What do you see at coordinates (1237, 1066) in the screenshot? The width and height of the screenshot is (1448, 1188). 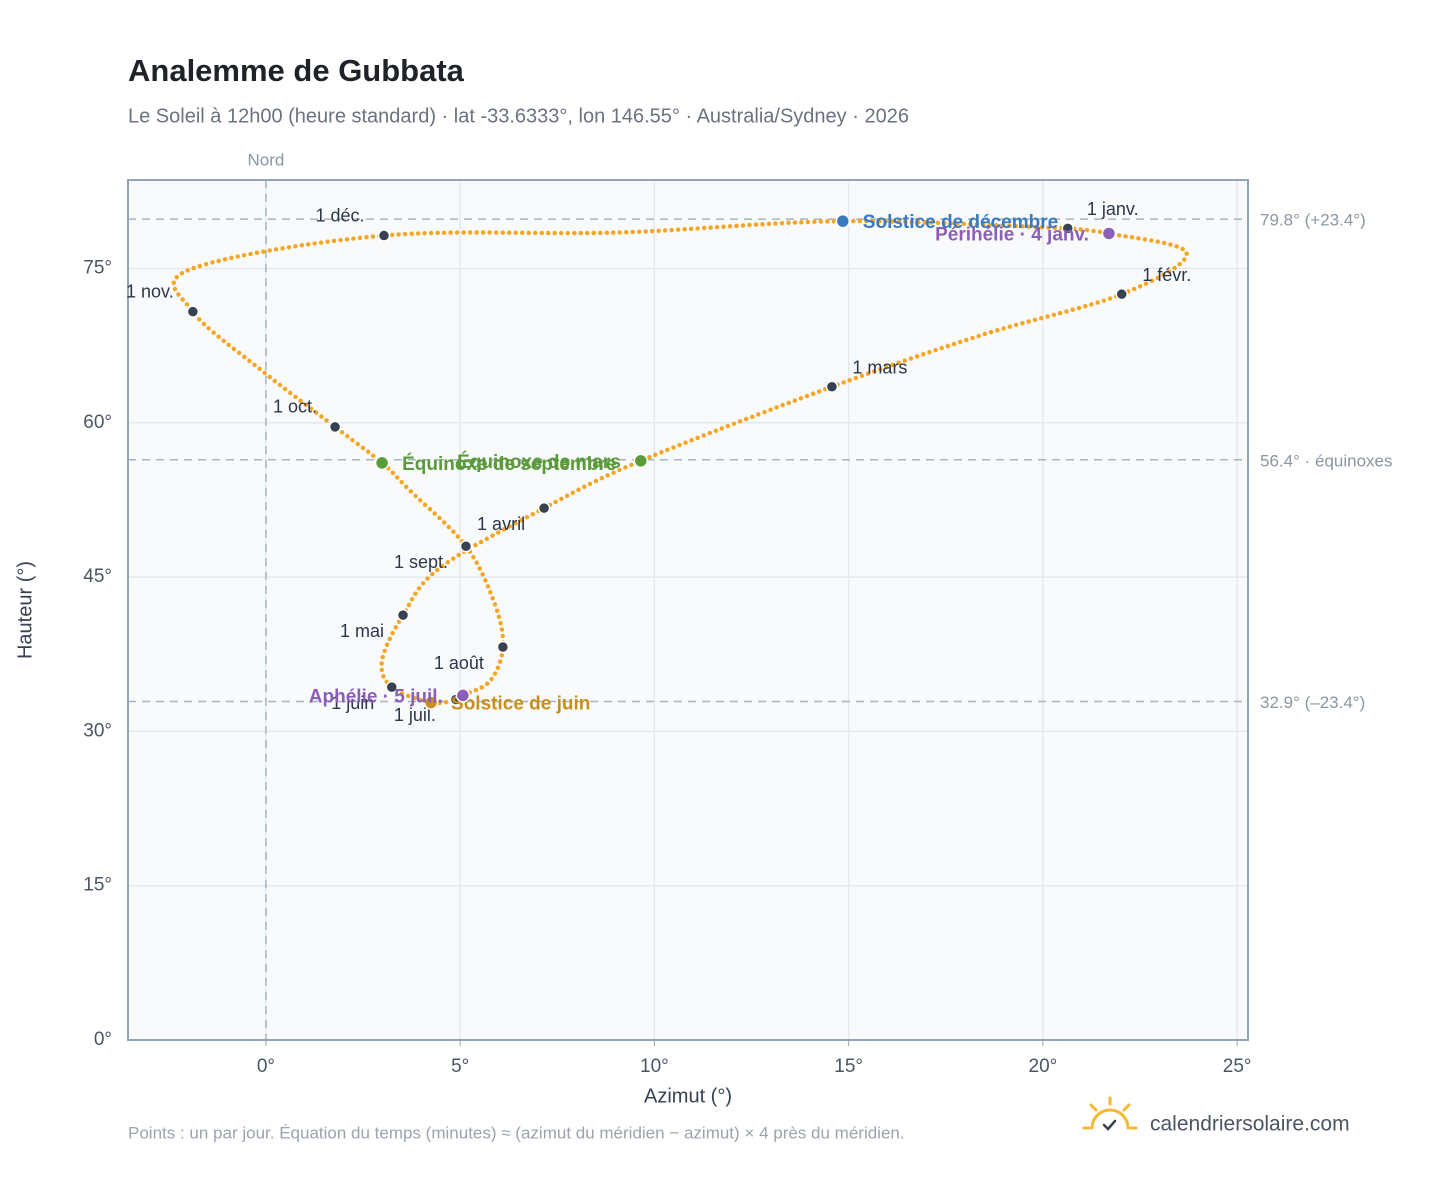 I see `x-tick-label: 25°` at bounding box center [1237, 1066].